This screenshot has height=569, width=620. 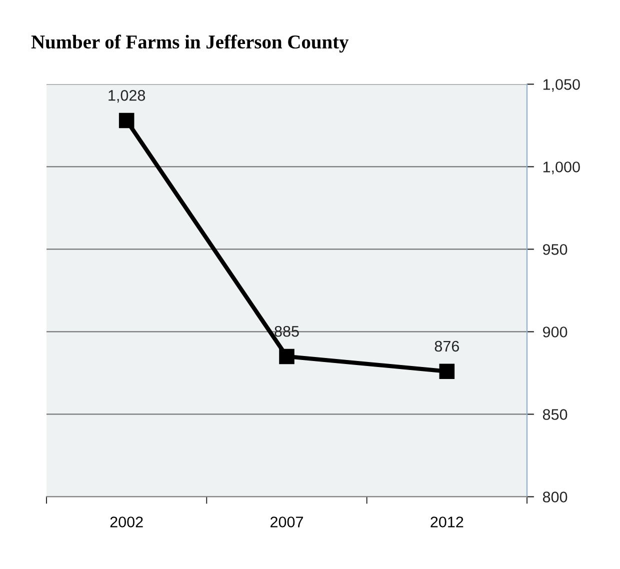 What do you see at coordinates (447, 522) in the screenshot?
I see `x-tick-label: 2012` at bounding box center [447, 522].